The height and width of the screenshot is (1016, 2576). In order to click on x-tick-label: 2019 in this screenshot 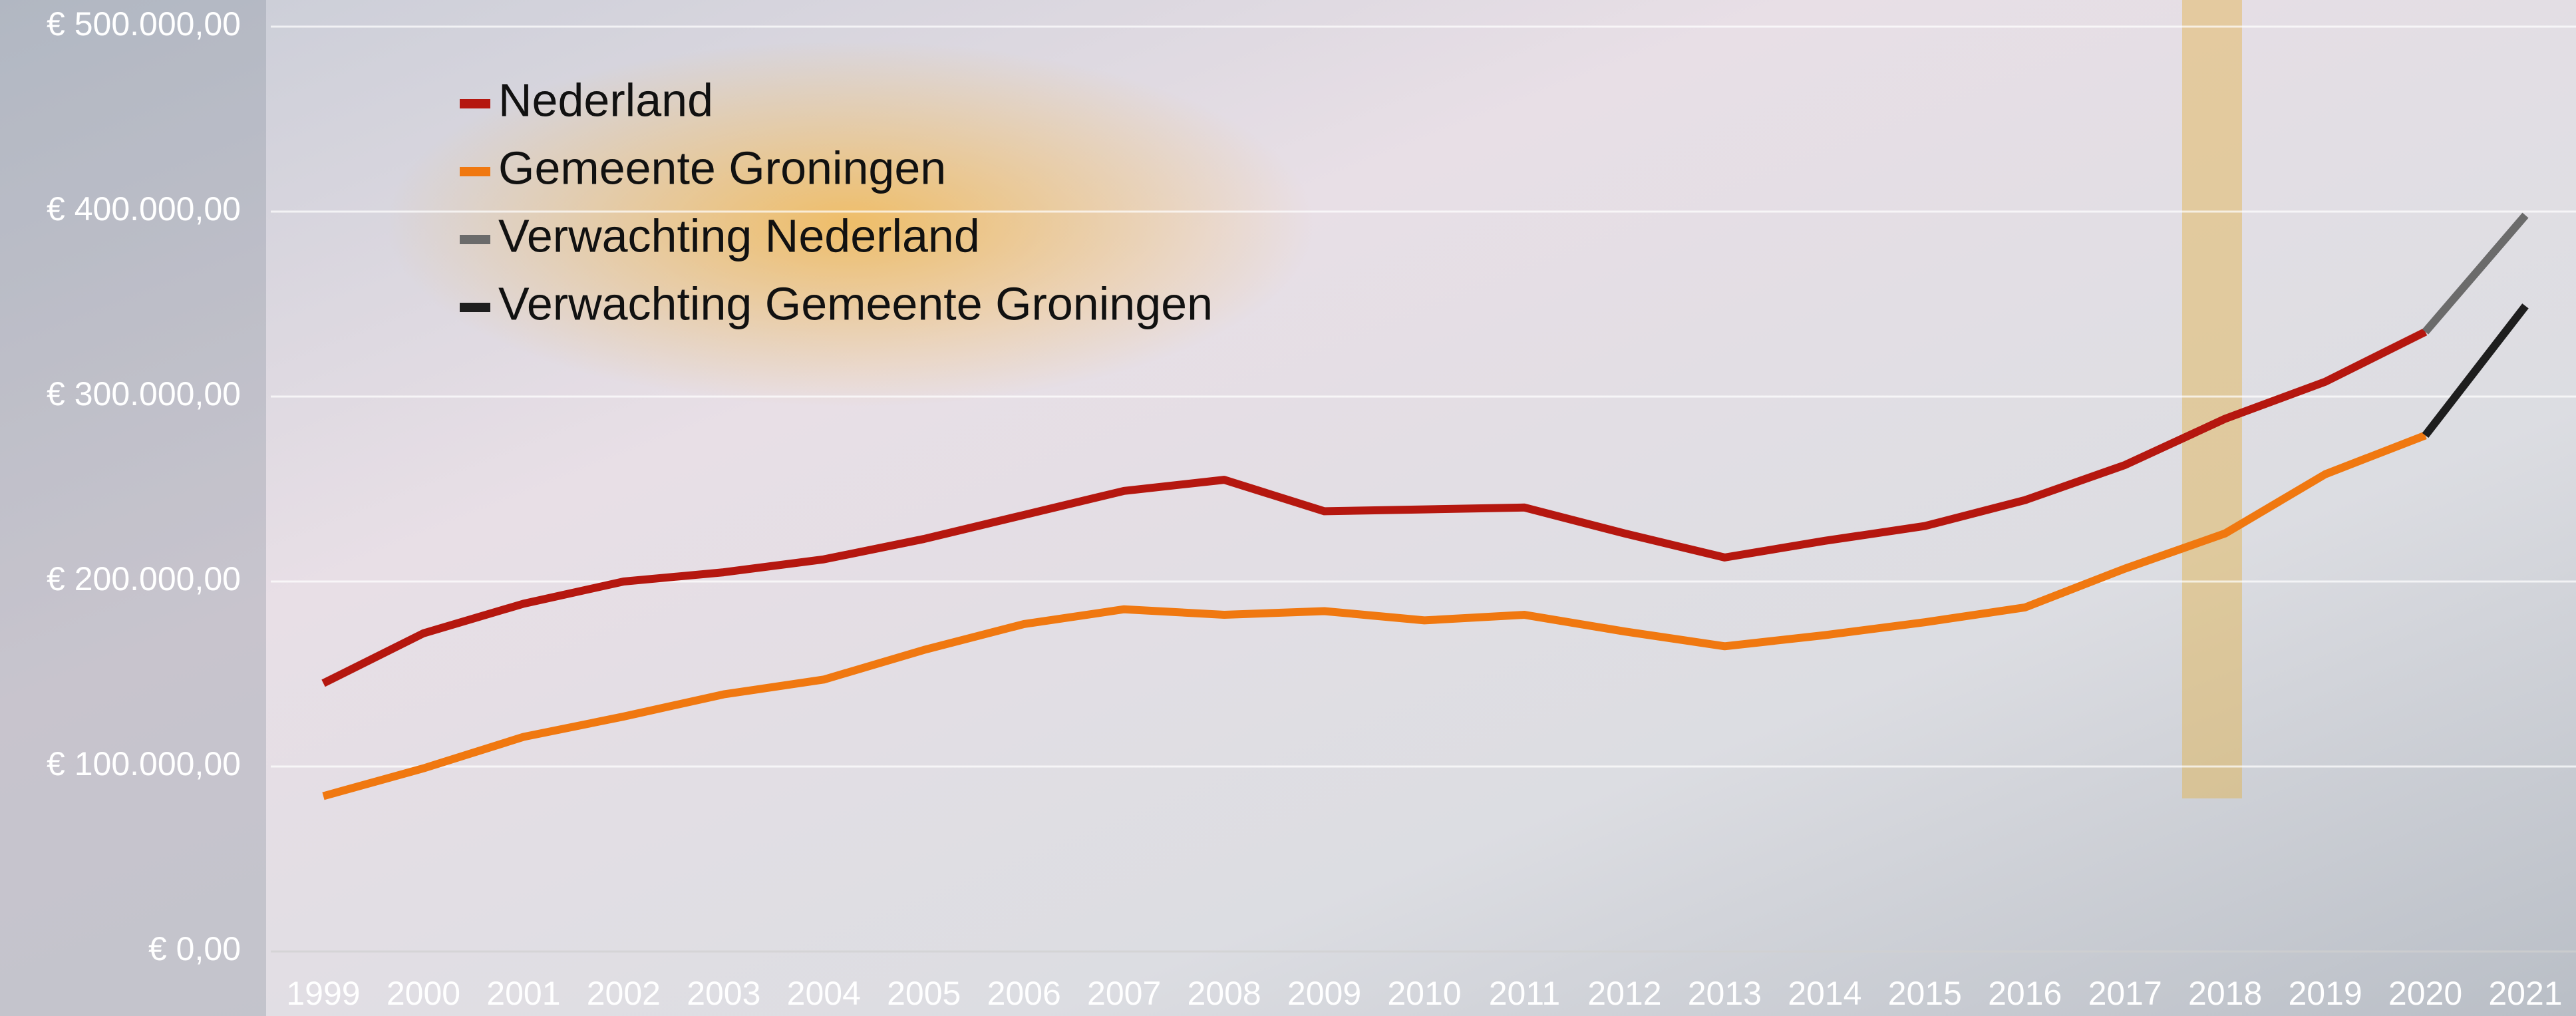, I will do `click(2325, 993)`.